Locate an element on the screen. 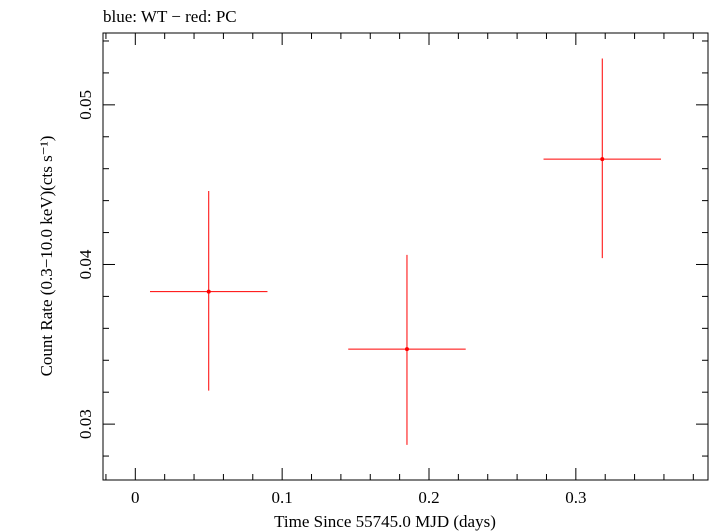  x-tick-label: 0.3 is located at coordinates (575, 497).